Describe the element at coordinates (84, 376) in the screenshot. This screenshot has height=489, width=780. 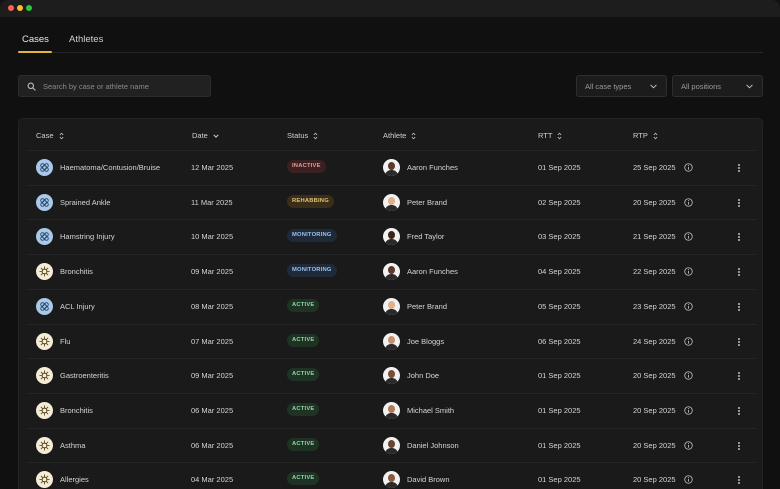
I see `case-name: Gastroenteritis` at that location.